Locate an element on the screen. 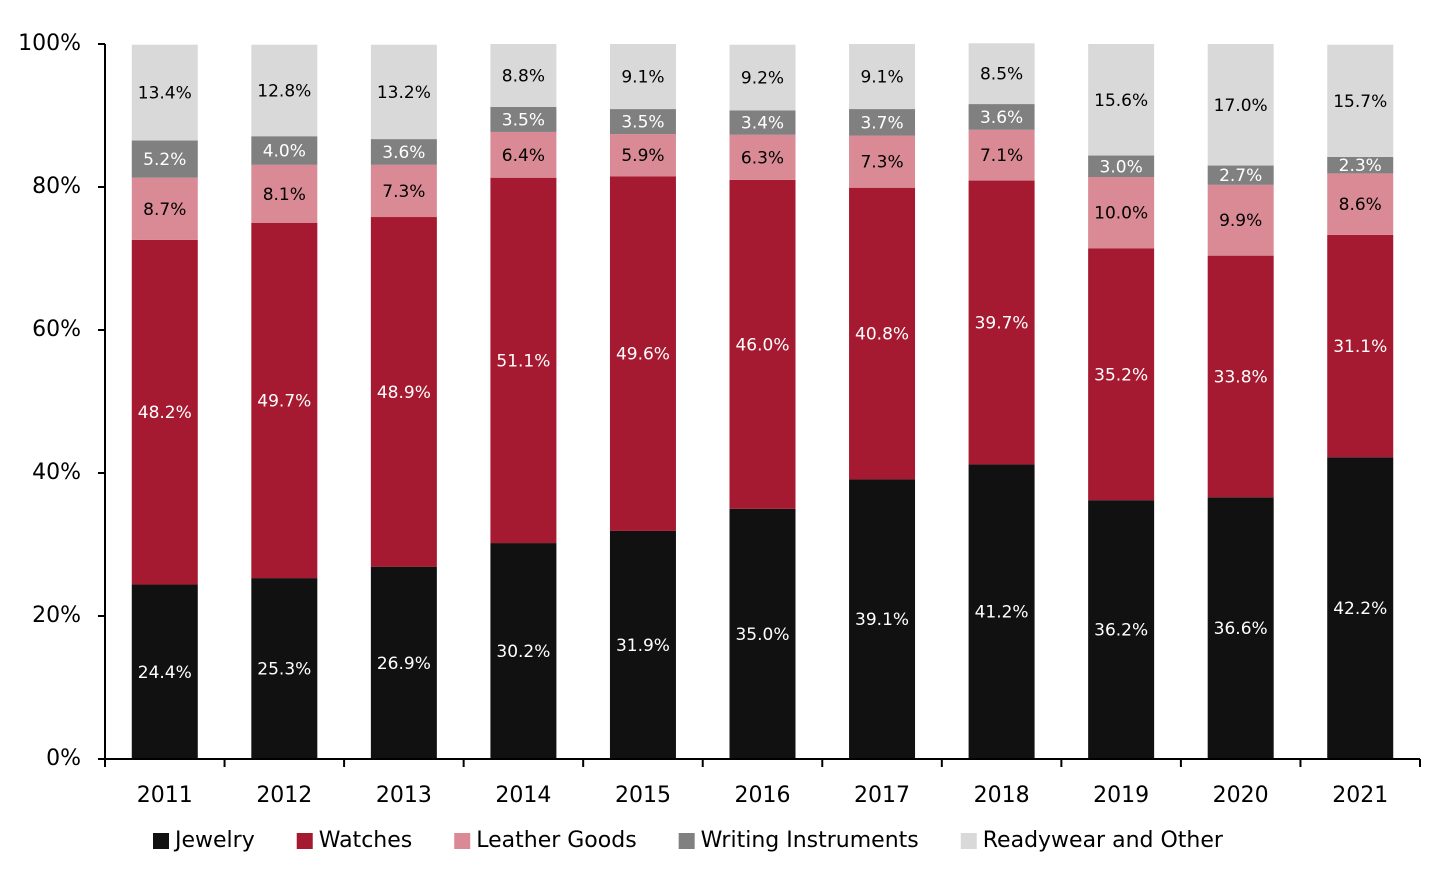  data-label: 9.1% is located at coordinates (881, 78).